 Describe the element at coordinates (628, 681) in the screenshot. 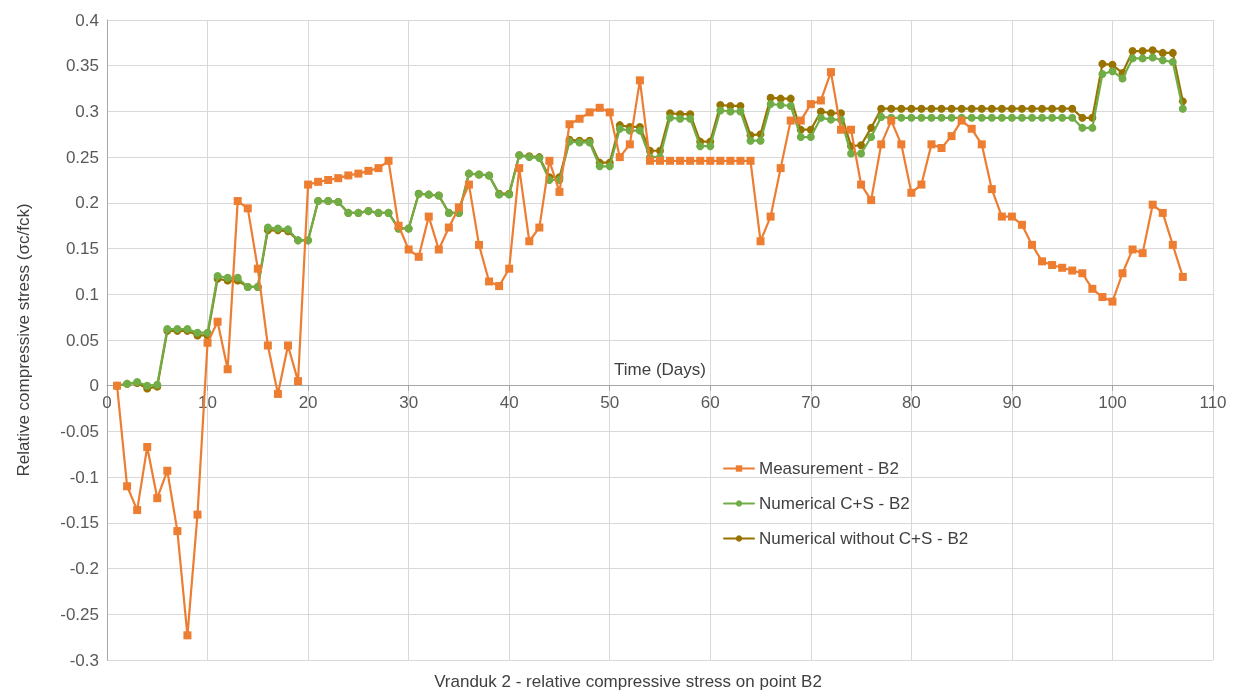

I see `text: Vranduk 2 - relative compressive stress on point B2` at that location.